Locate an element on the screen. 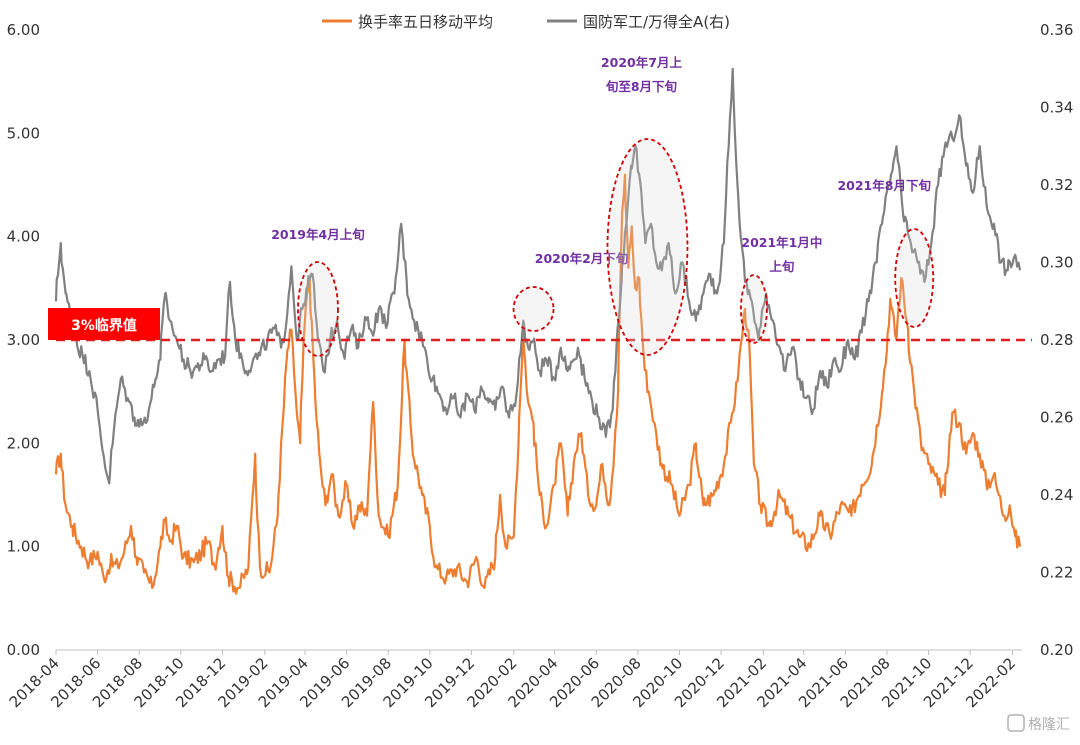  threshold: 3%临界值 is located at coordinates (540, 325).